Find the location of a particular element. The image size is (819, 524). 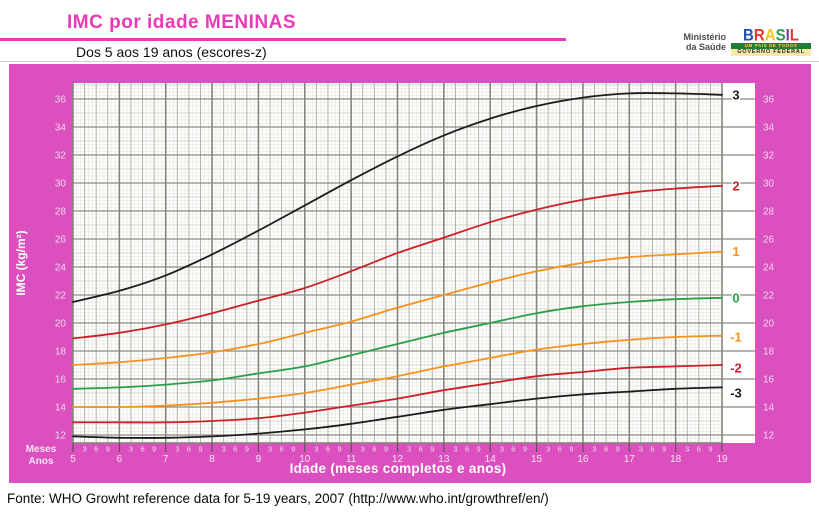

curve-label-z-3: -3 is located at coordinates (736, 393).